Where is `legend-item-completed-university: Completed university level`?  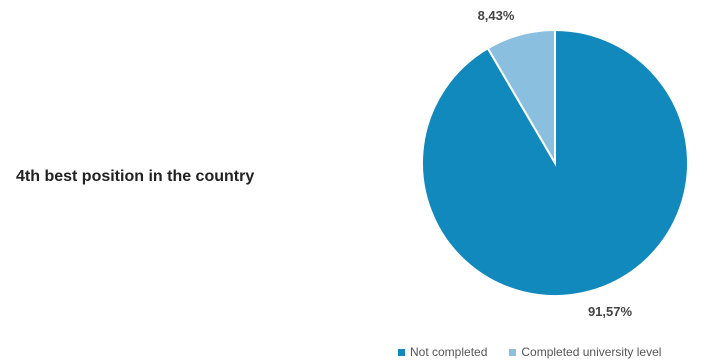 legend-item-completed-university: Completed university level is located at coordinates (585, 352).